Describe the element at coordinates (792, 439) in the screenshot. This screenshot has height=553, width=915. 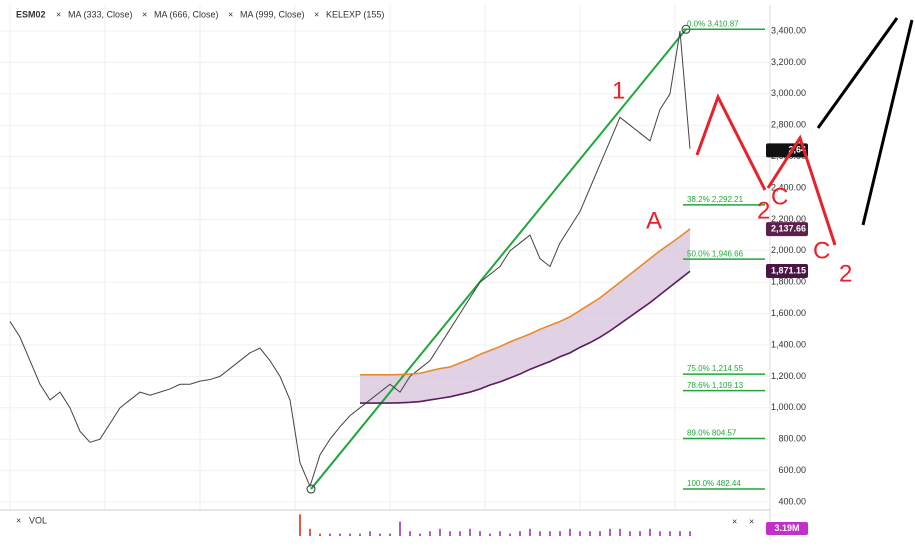
I see `y-tick-label: 800.00` at that location.